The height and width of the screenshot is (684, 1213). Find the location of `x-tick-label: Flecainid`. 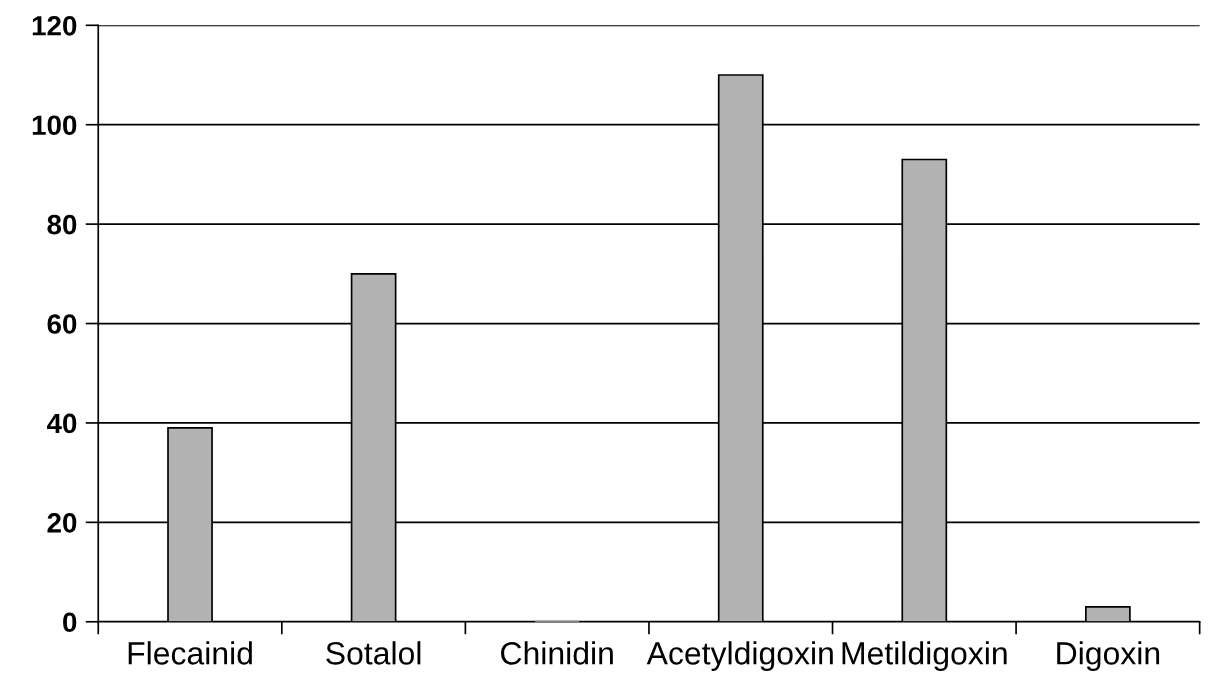

x-tick-label: Flecainid is located at coordinates (190, 653).